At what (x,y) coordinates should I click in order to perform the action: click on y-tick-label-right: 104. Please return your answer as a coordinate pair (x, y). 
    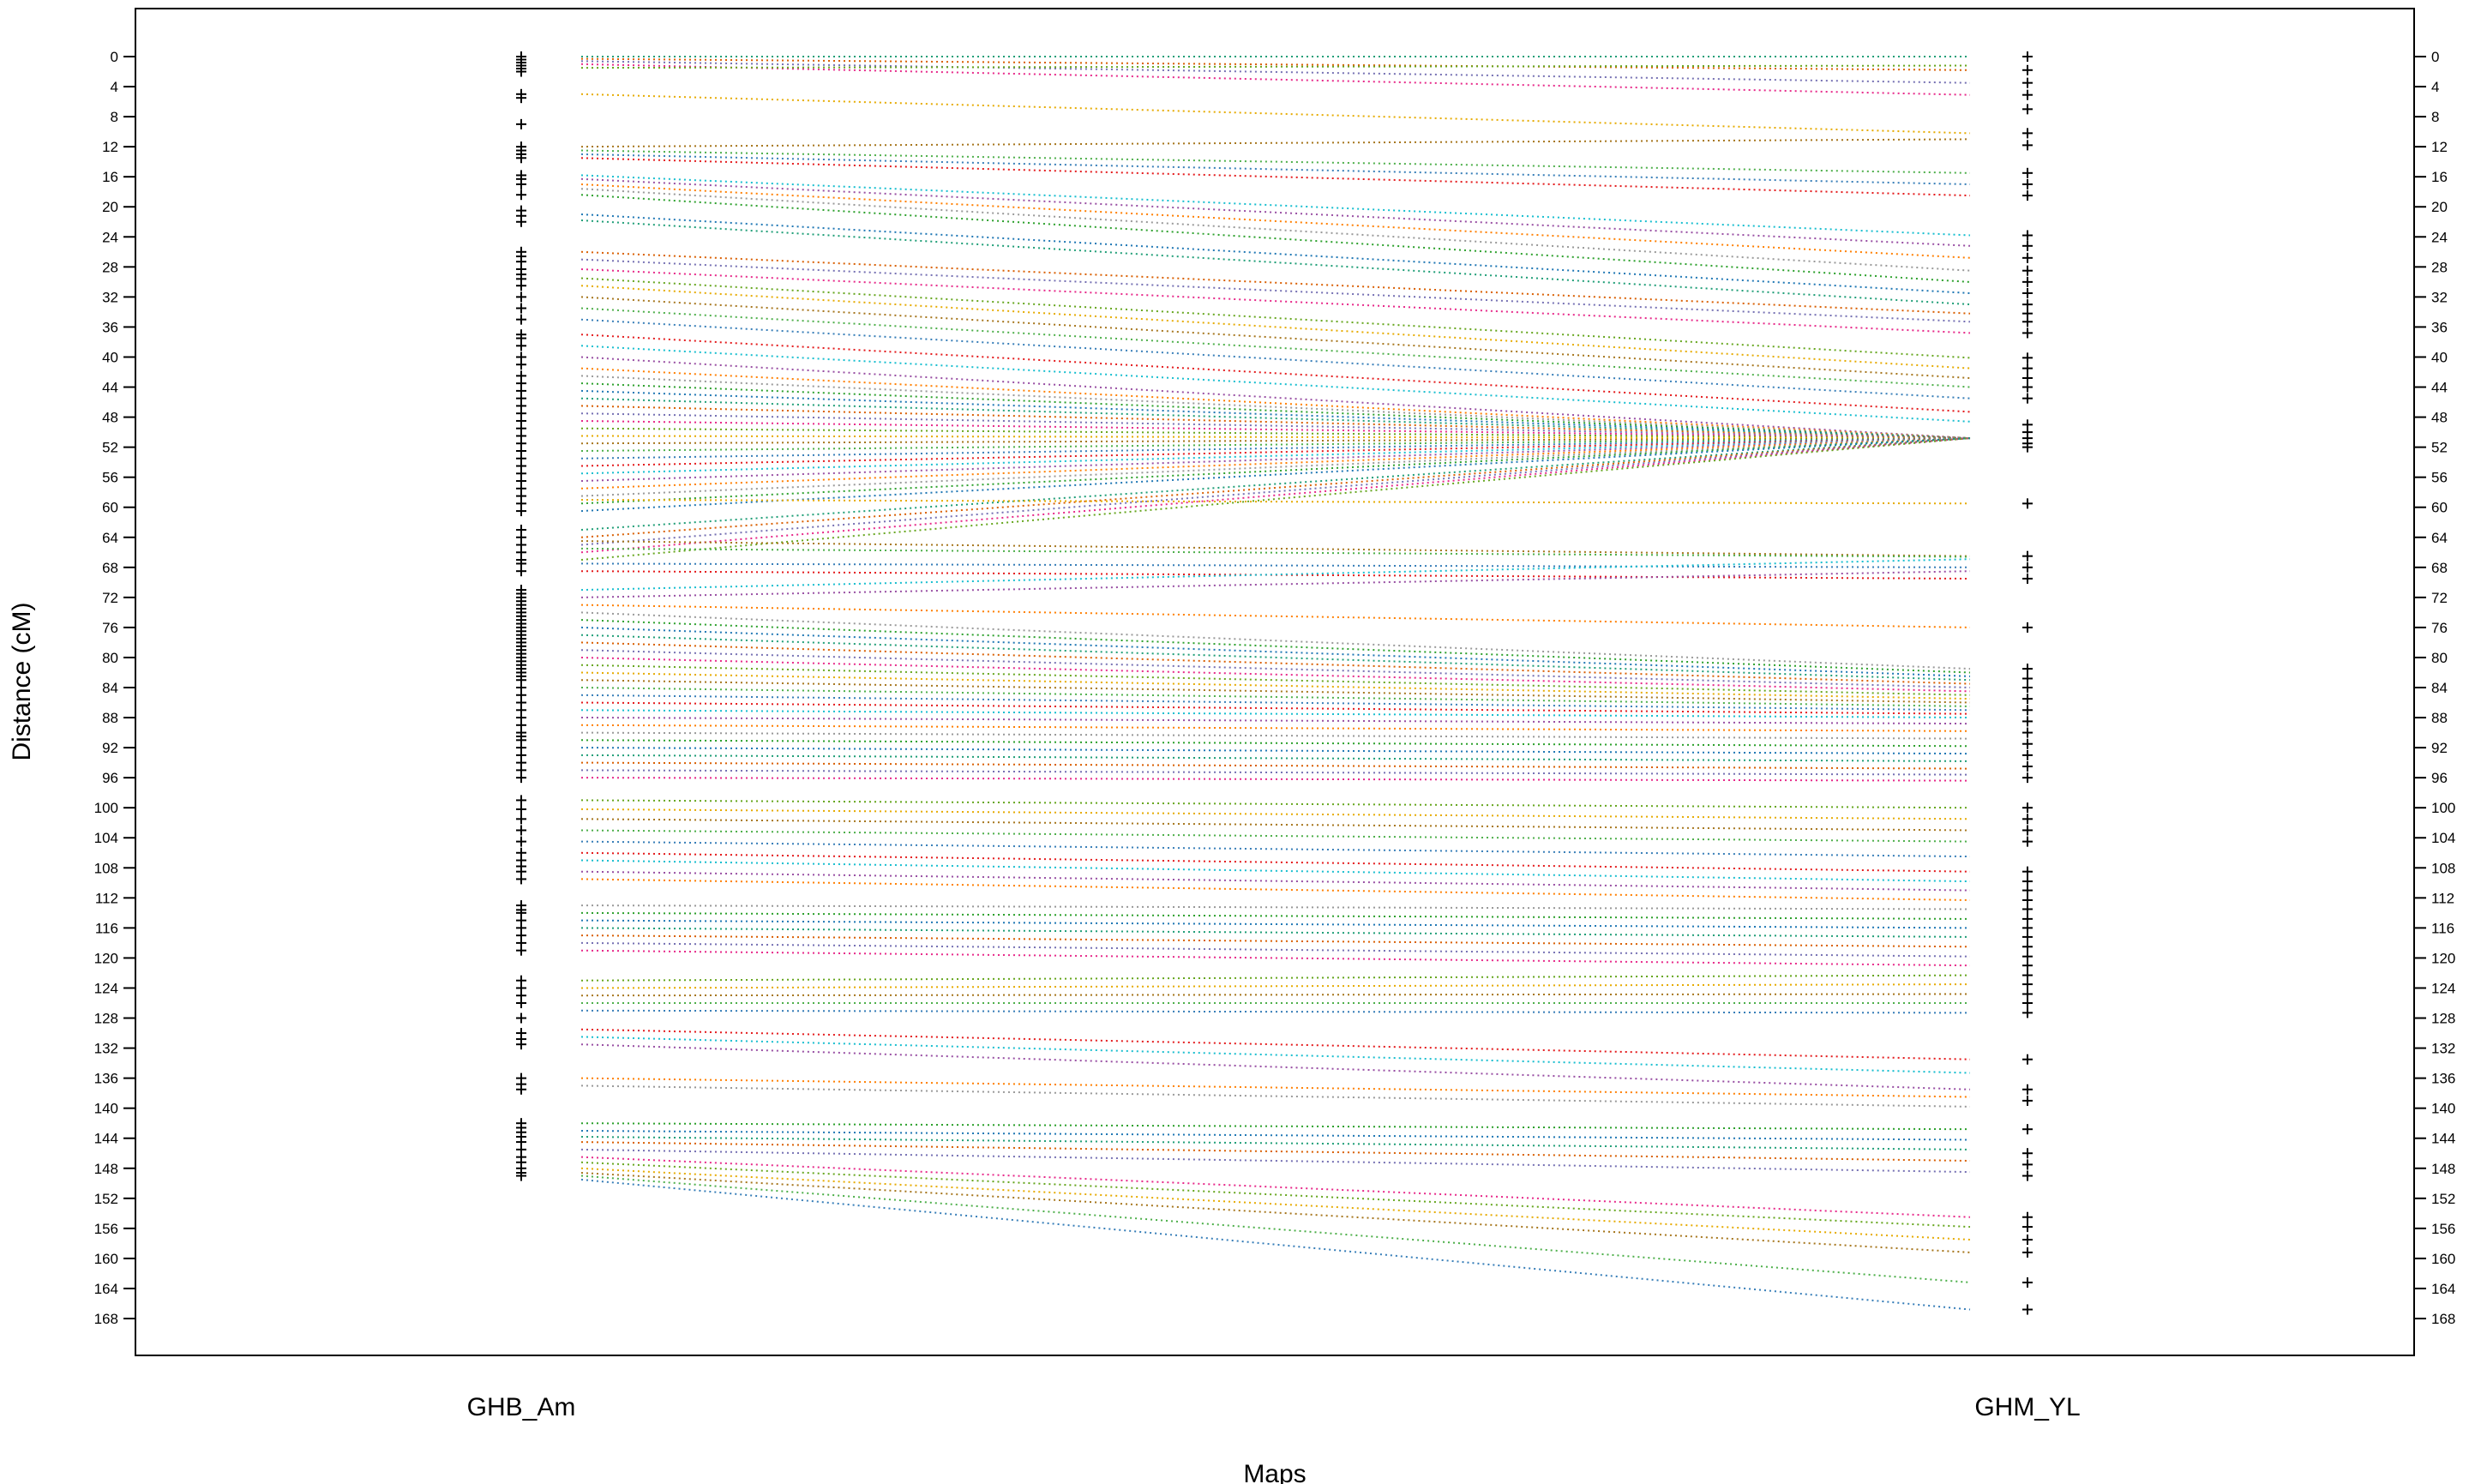
    Looking at the image, I should click on (2443, 838).